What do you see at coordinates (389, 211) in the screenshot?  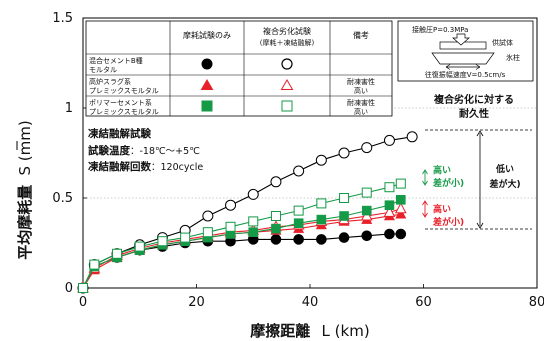 I see `data-point-slag_comb` at bounding box center [389, 211].